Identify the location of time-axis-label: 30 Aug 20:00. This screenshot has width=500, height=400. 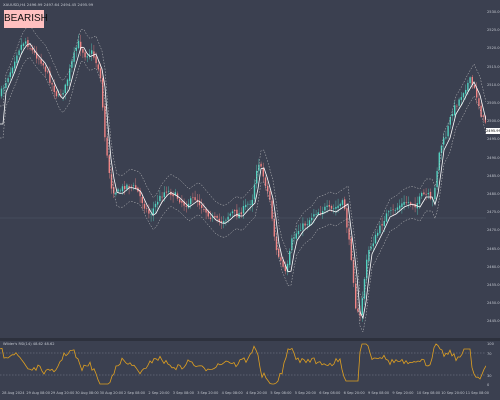
(111, 393).